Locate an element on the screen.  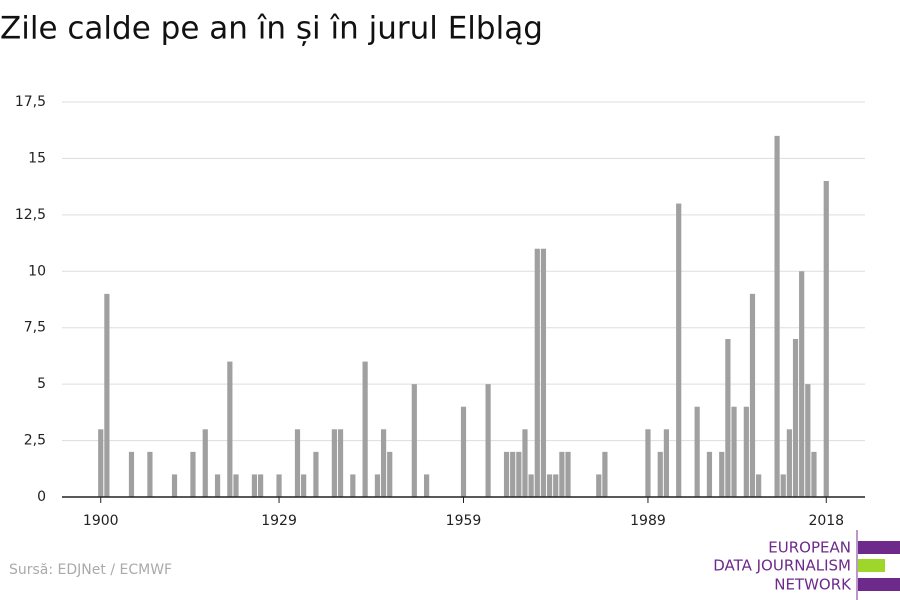
x-tick-label: 2018 is located at coordinates (826, 521).